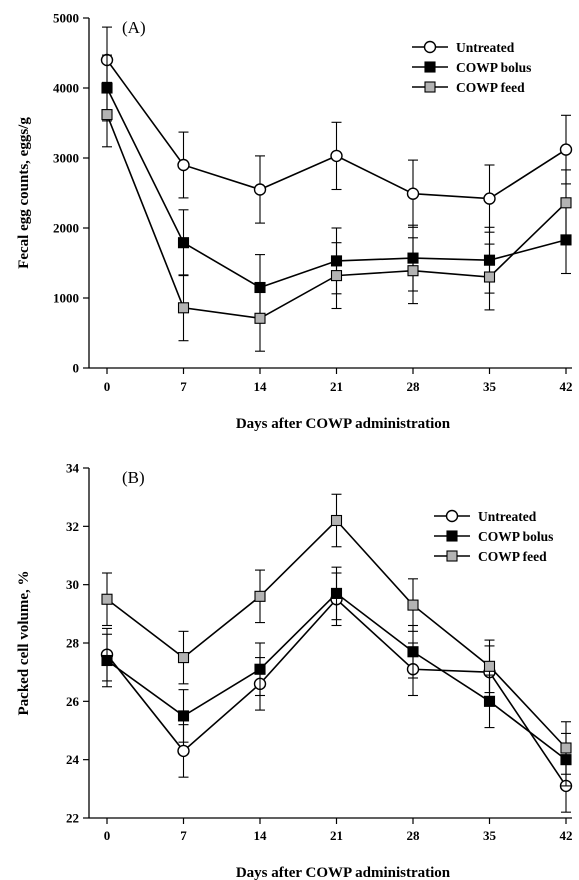  I want to click on y-tick-label: 5000, so click(66, 18).